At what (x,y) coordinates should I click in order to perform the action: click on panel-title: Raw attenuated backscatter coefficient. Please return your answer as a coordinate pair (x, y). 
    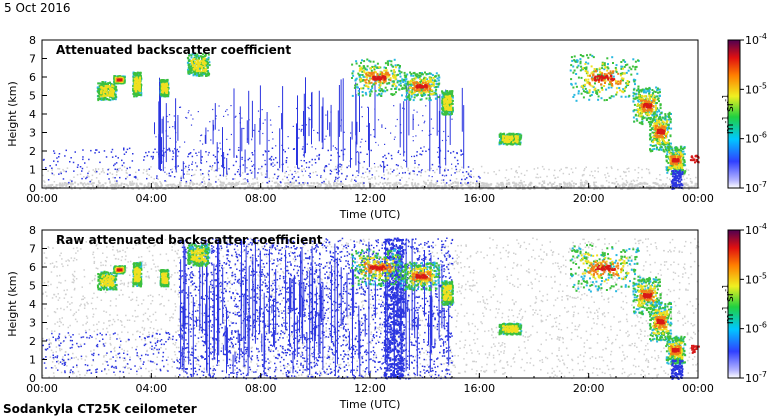
    Looking at the image, I should click on (189, 240).